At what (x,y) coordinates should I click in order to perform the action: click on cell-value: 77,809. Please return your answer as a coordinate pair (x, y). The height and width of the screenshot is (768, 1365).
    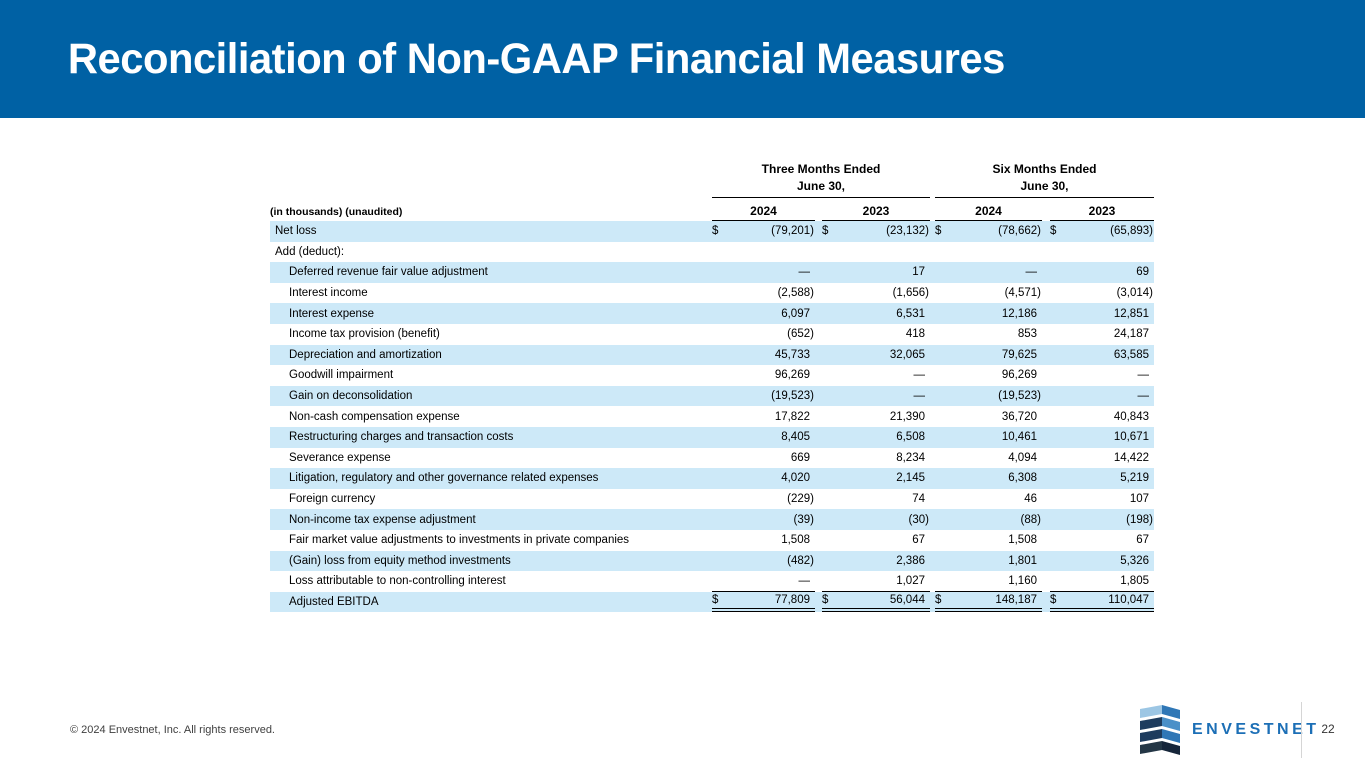
    Looking at the image, I should click on (792, 599).